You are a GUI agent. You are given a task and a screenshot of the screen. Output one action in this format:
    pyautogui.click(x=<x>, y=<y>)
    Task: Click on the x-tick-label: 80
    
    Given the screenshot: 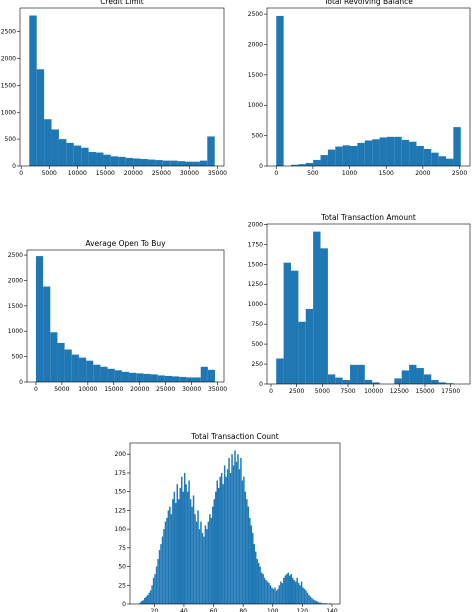 What is the action you would take?
    pyautogui.click(x=243, y=610)
    